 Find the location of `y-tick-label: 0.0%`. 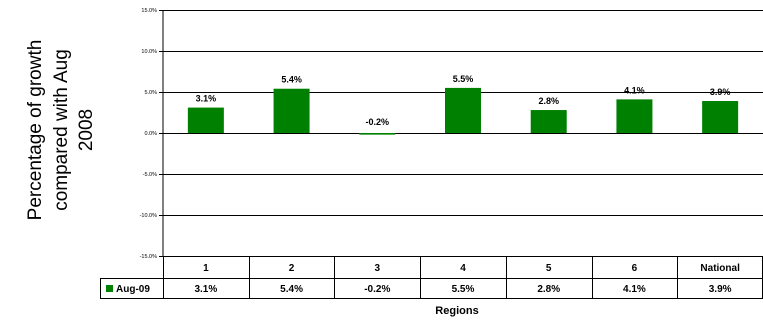

y-tick-label: 0.0% is located at coordinates (150, 134).